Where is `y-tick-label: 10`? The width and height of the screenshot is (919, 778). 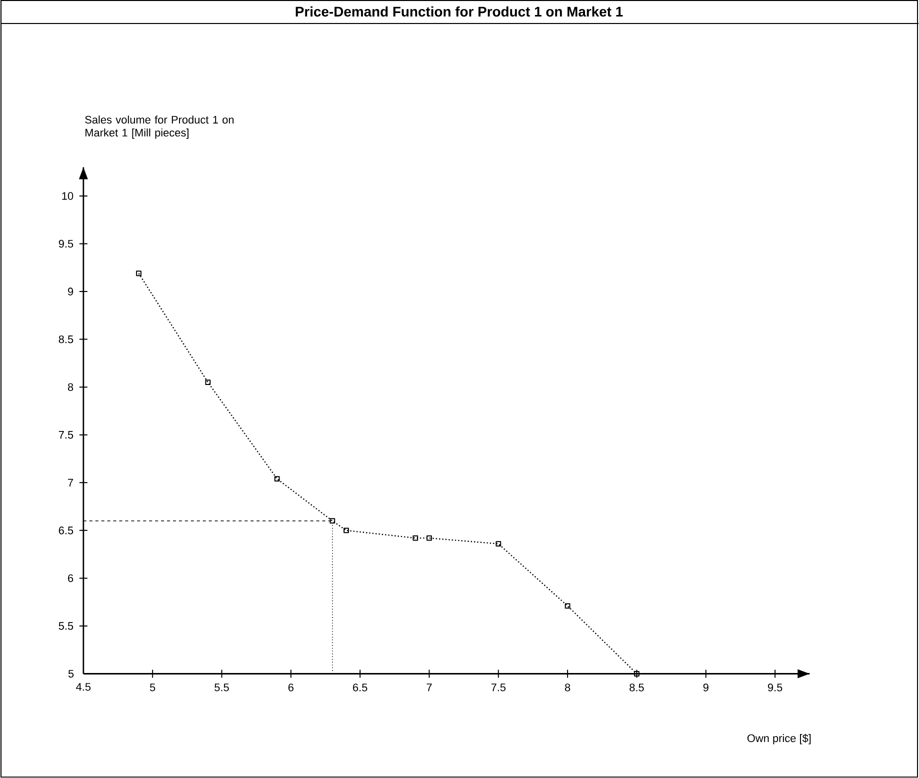 y-tick-label: 10 is located at coordinates (68, 196).